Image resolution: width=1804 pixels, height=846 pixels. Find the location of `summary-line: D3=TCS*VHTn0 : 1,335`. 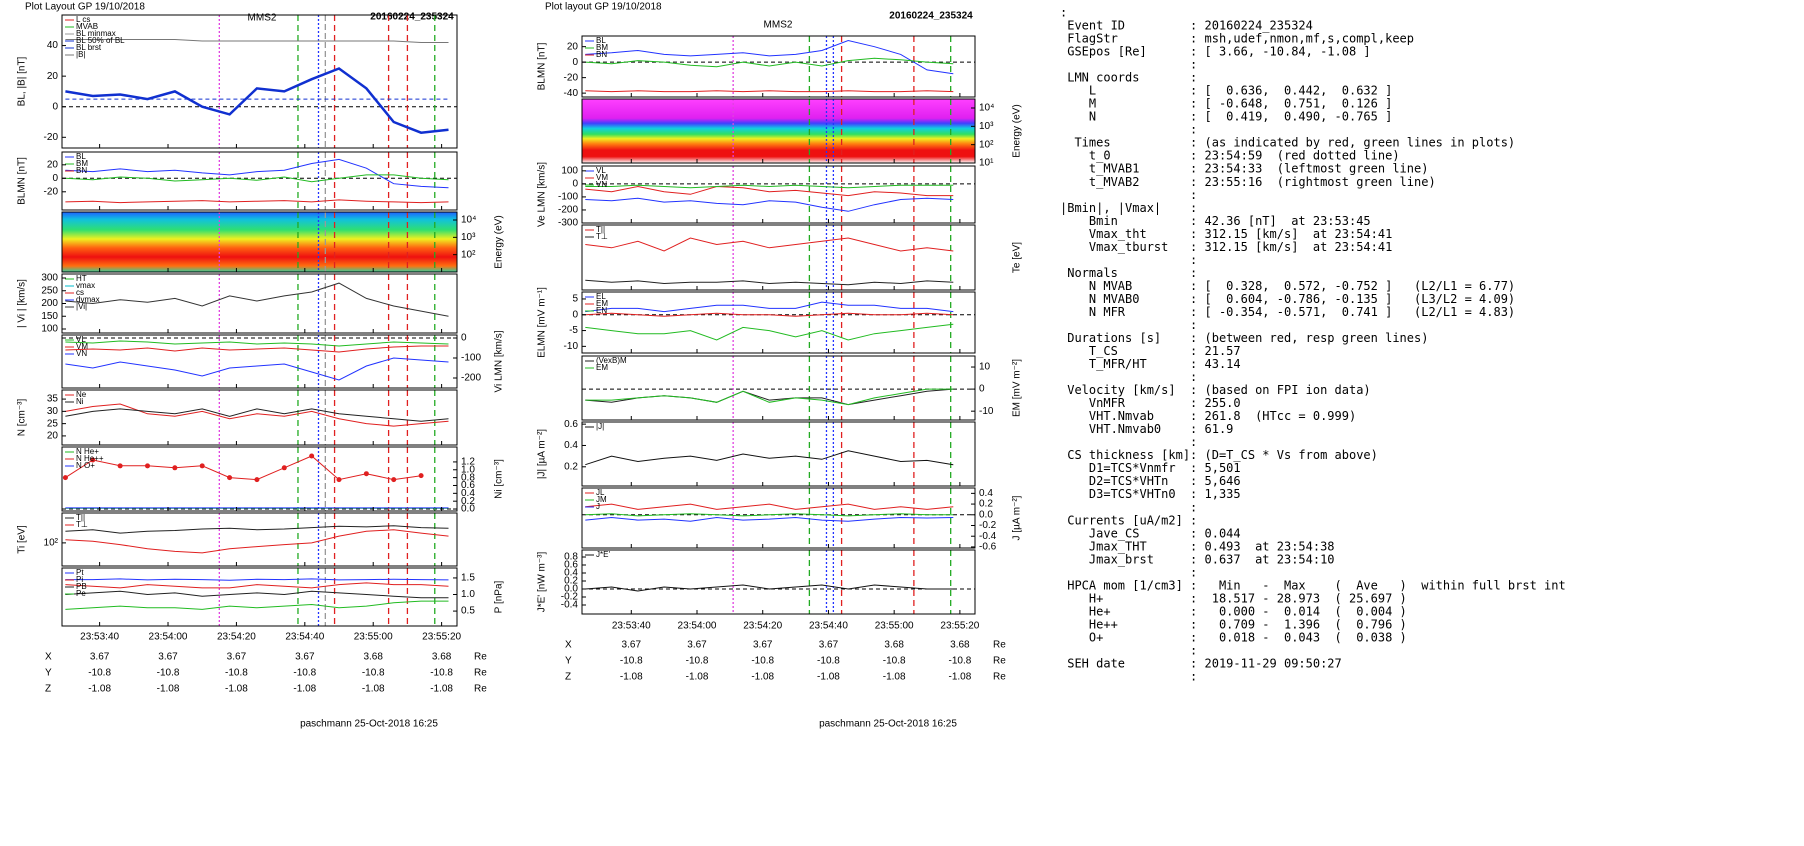

summary-line: D3=TCS*VHTn0 : 1,335 is located at coordinates (1150, 494).